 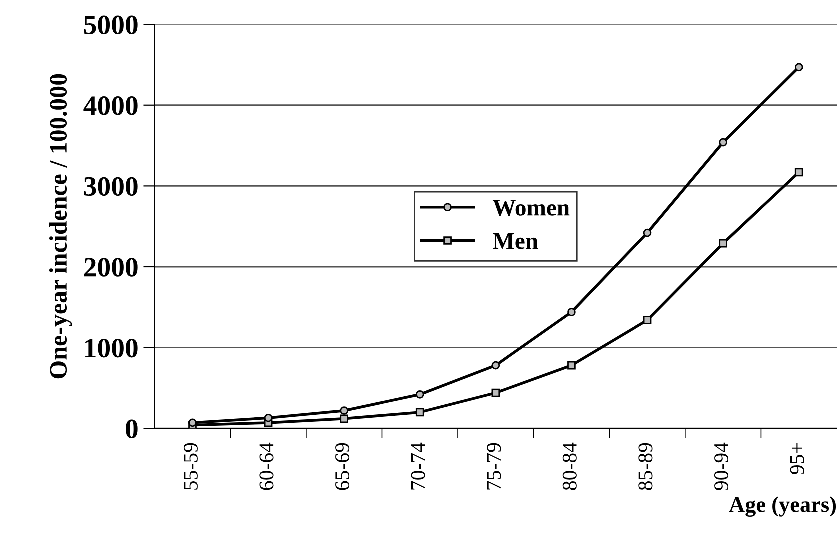 I want to click on y-axis-title: One-year incidence / 100.000, so click(x=60, y=226).